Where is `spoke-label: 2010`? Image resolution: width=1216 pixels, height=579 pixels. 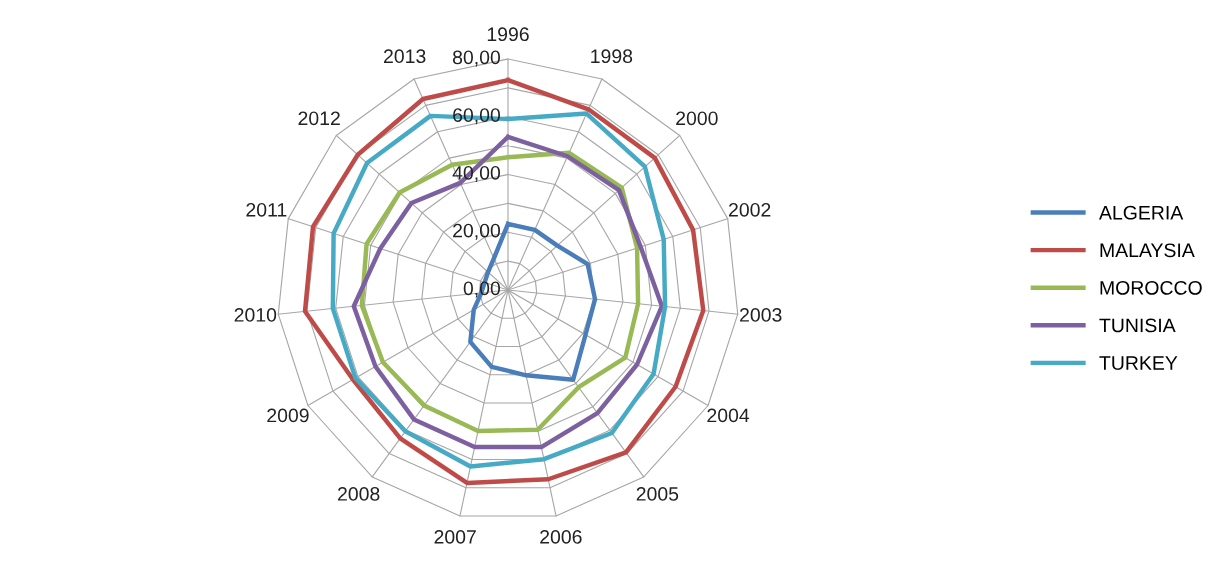 spoke-label: 2010 is located at coordinates (255, 315).